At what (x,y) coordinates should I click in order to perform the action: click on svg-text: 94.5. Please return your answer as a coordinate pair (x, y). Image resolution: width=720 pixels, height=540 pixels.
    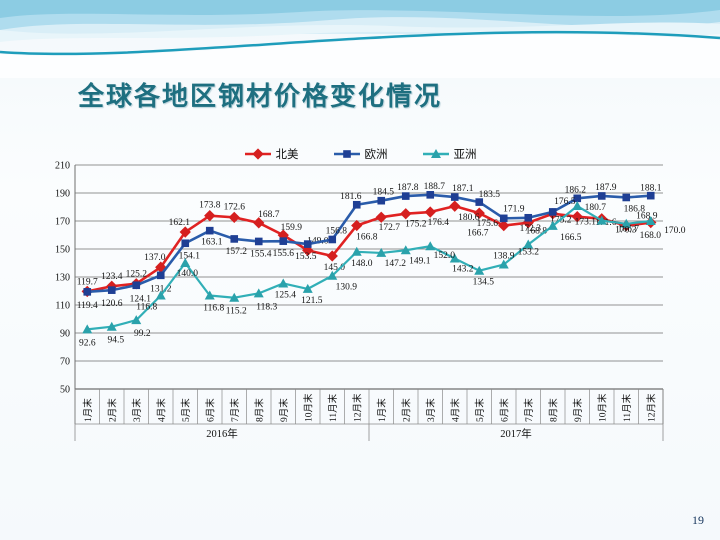
    Looking at the image, I should click on (115, 341).